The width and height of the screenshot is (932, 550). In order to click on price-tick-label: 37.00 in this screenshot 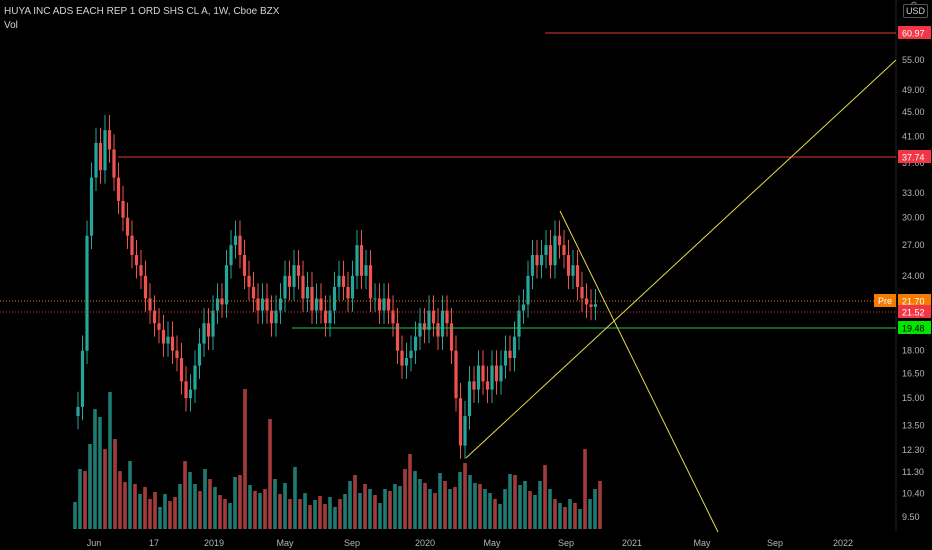, I will do `click(913, 163)`.